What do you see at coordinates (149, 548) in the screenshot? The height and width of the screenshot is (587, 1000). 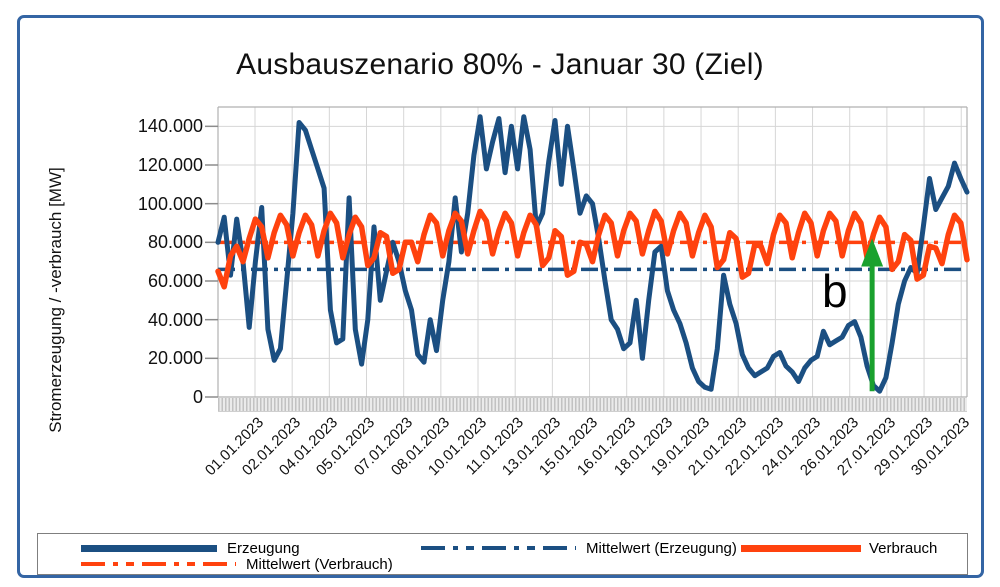 I see `legend-swatch-erzeugung` at bounding box center [149, 548].